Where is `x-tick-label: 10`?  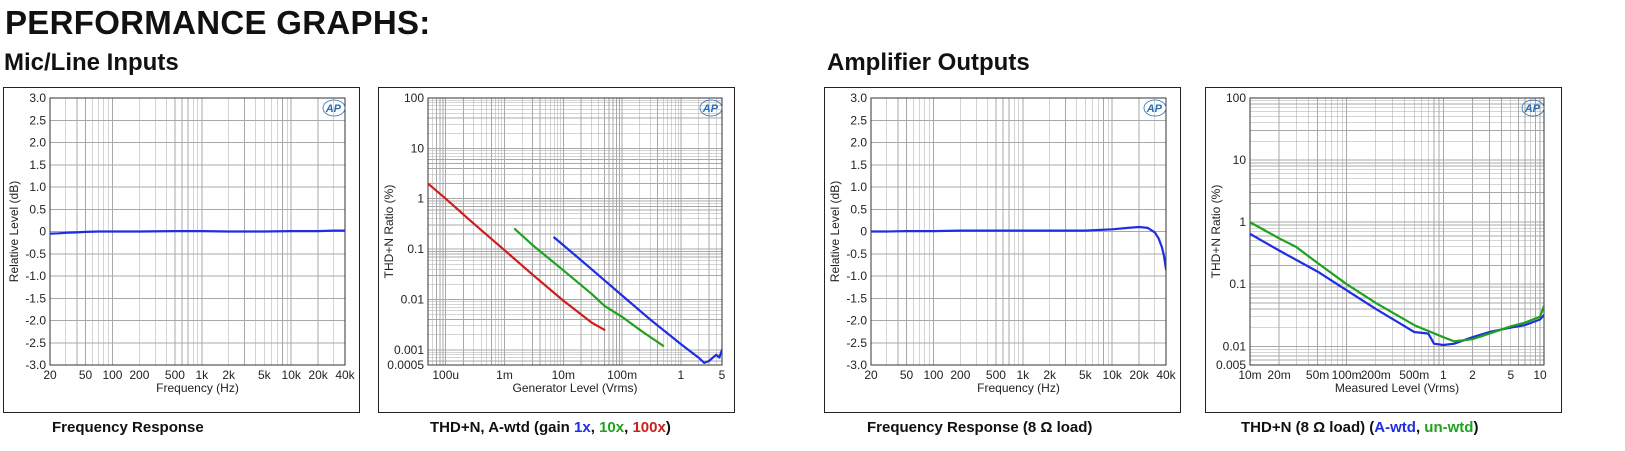 x-tick-label: 10 is located at coordinates (1540, 375).